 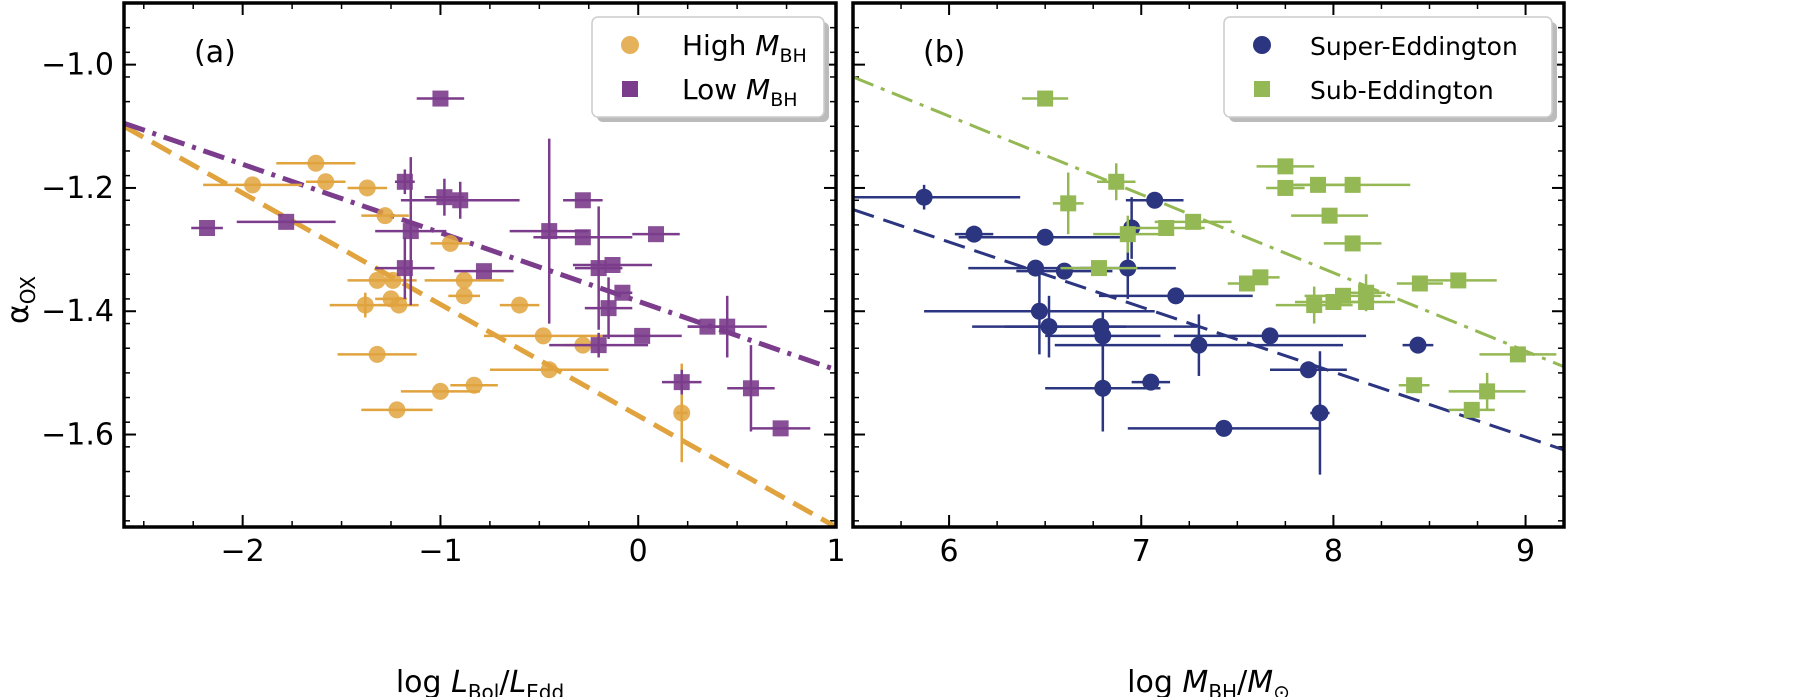 What do you see at coordinates (1402, 90) in the screenshot?
I see `legend-entry: Sub-Eddington` at bounding box center [1402, 90].